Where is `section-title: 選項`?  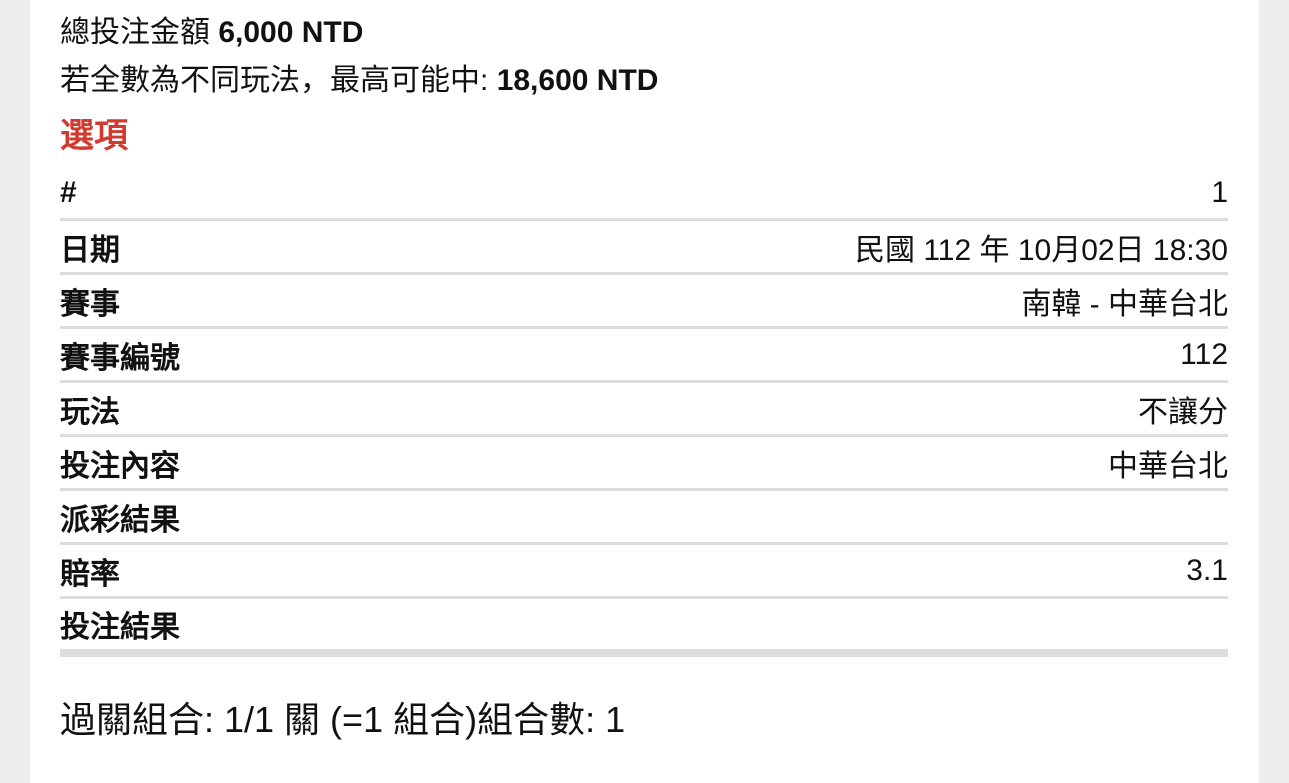
section-title: 選項 is located at coordinates (94, 136).